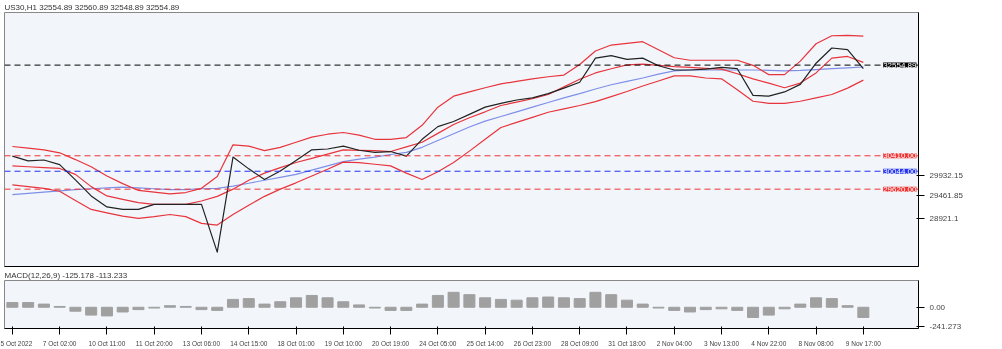 The image size is (1002, 349). Describe the element at coordinates (900, 171) in the screenshot. I see `ref-line-label: 30044.00` at that location.